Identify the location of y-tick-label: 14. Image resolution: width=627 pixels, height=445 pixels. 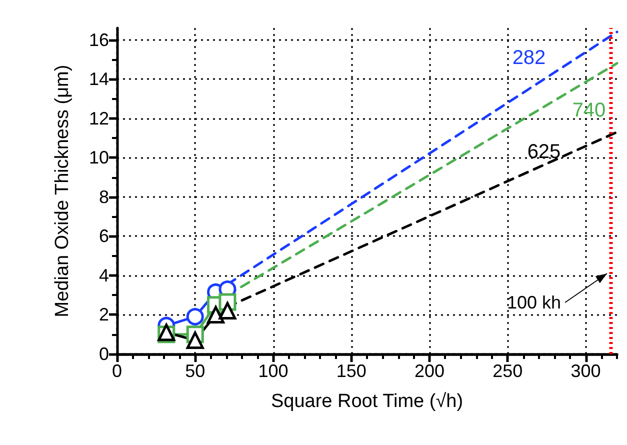
(98, 79).